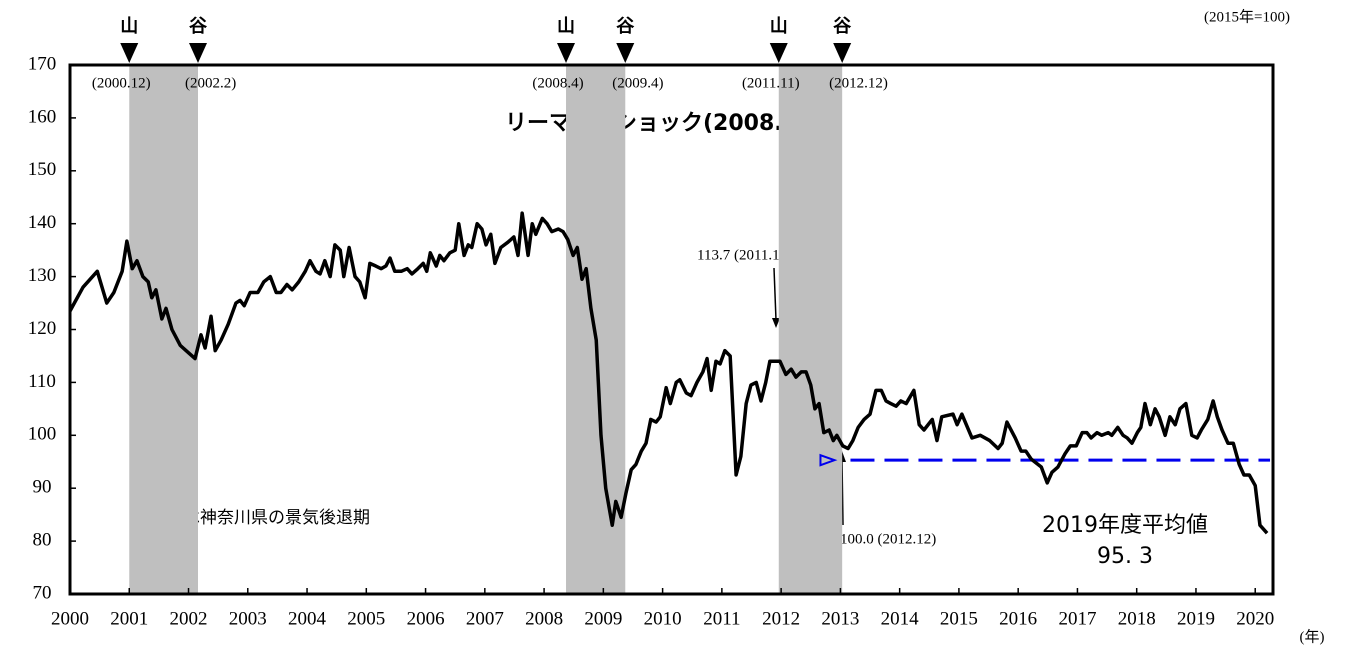  I want to click on x-tick-label: 2014, so click(900, 618).